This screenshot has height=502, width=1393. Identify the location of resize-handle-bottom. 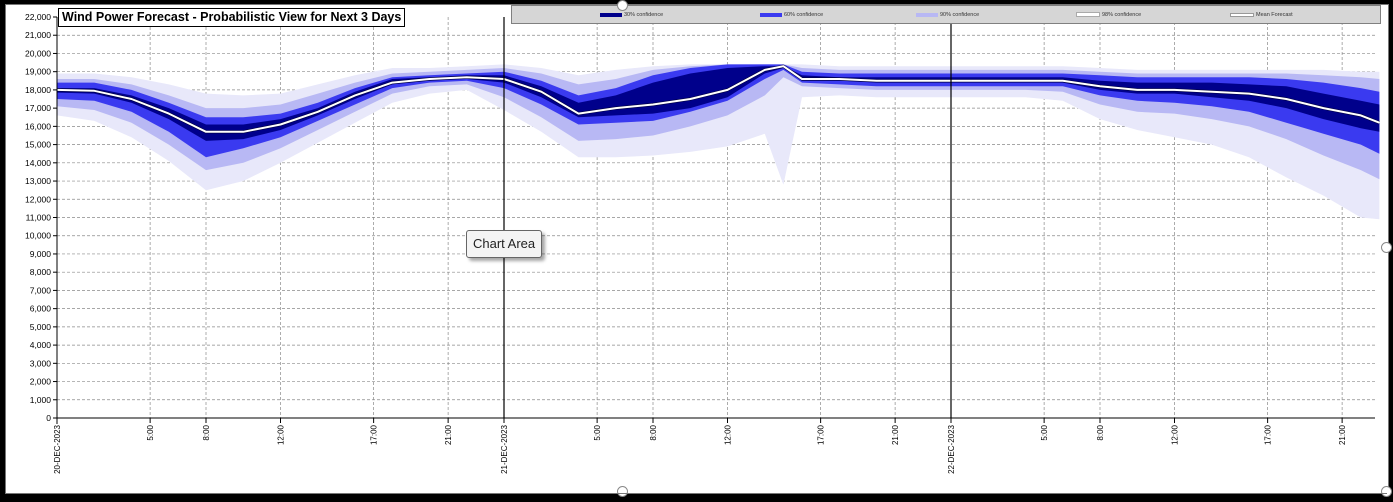
(622, 491).